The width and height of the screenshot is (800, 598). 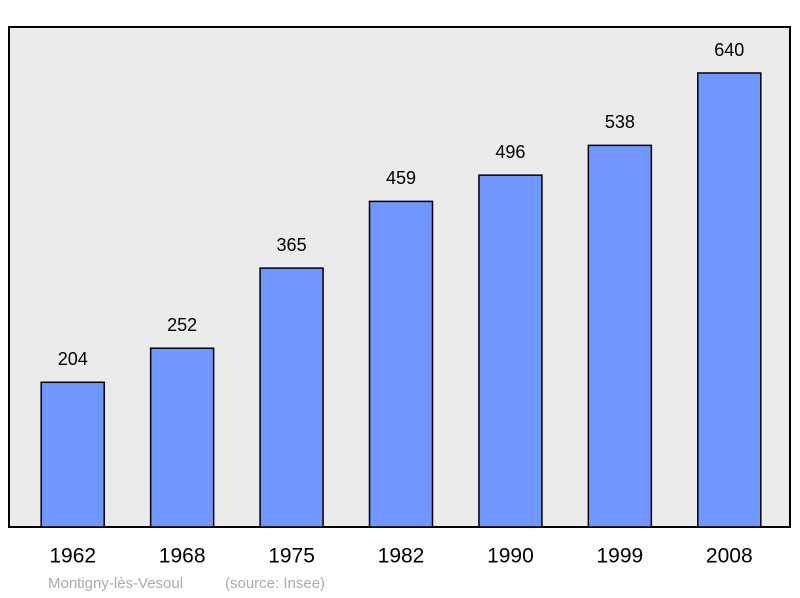 I want to click on source: (source: Insee), so click(x=275, y=583).